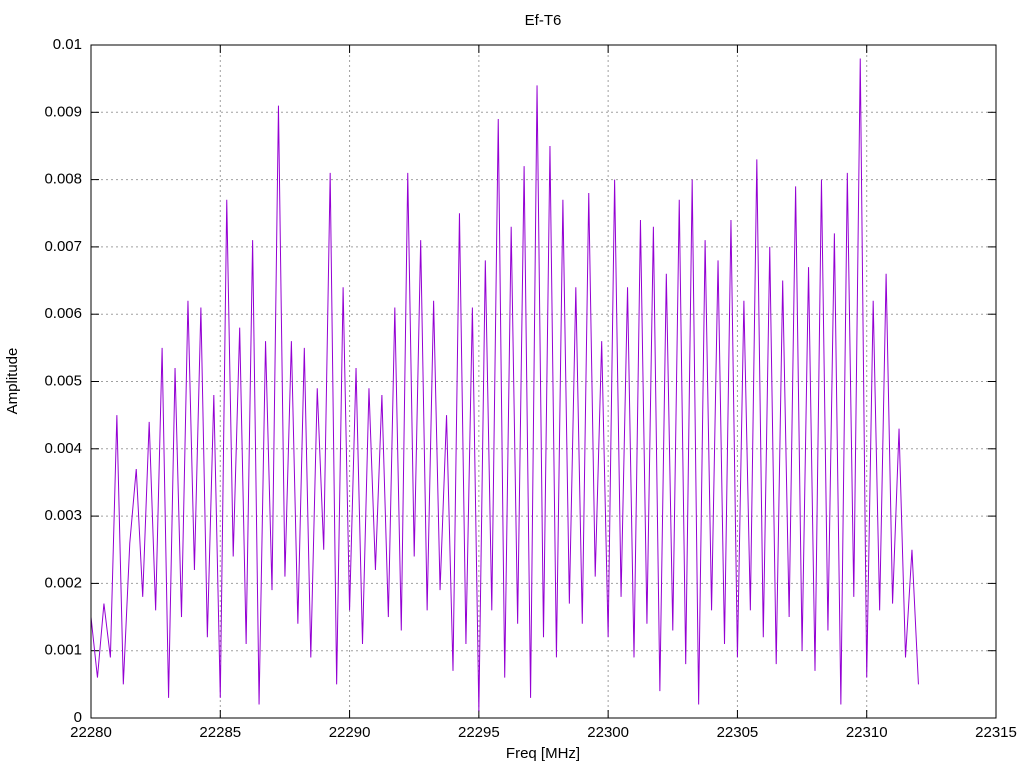  What do you see at coordinates (63, 448) in the screenshot?
I see `y-tick-label: 0.004` at bounding box center [63, 448].